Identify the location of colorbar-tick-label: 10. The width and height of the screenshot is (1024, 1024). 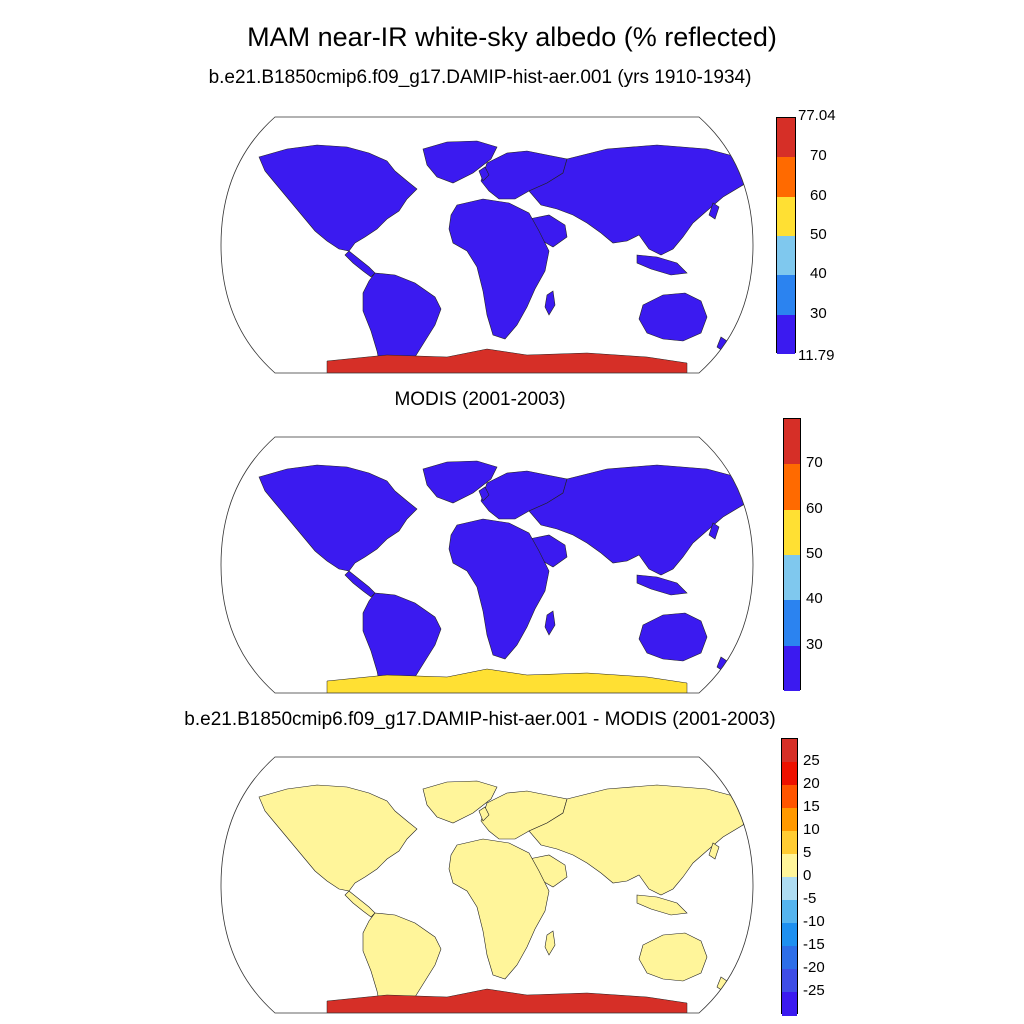
(811, 829).